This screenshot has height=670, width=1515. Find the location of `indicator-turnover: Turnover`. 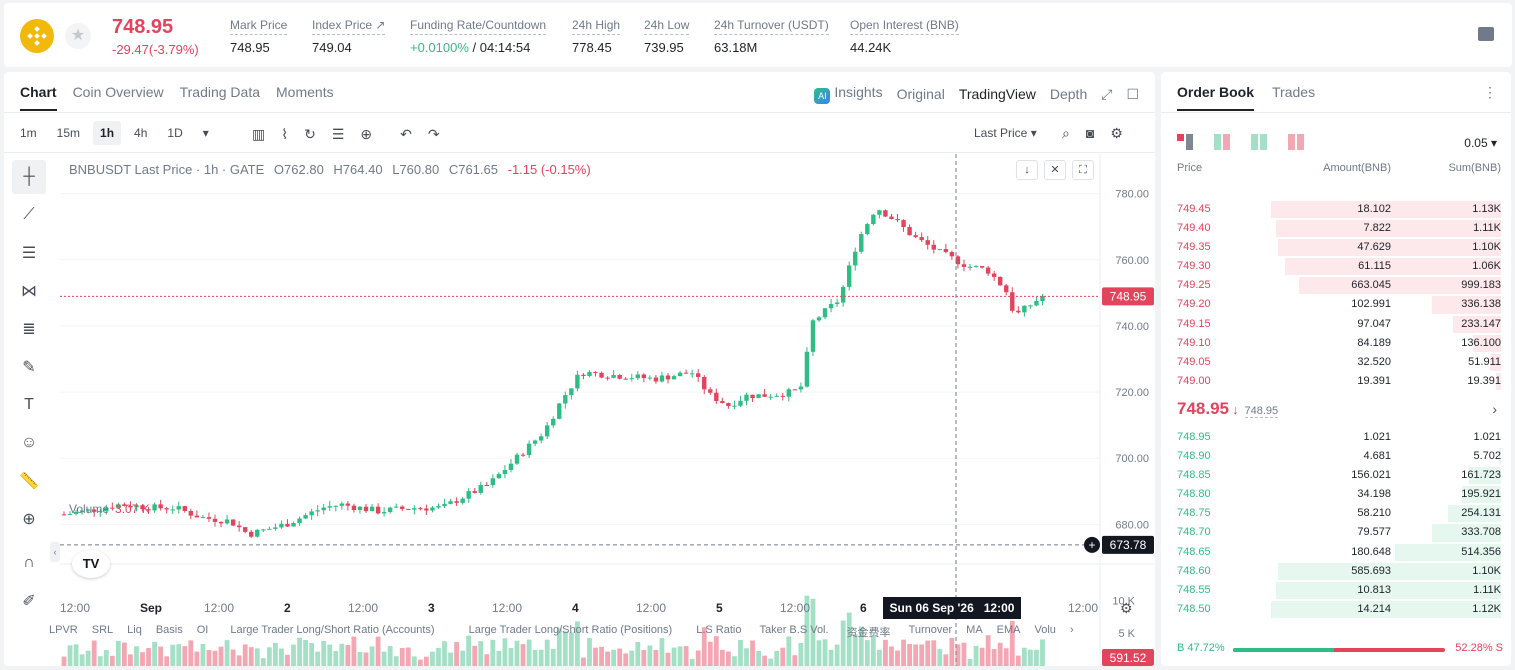

indicator-turnover: Turnover is located at coordinates (930, 630).